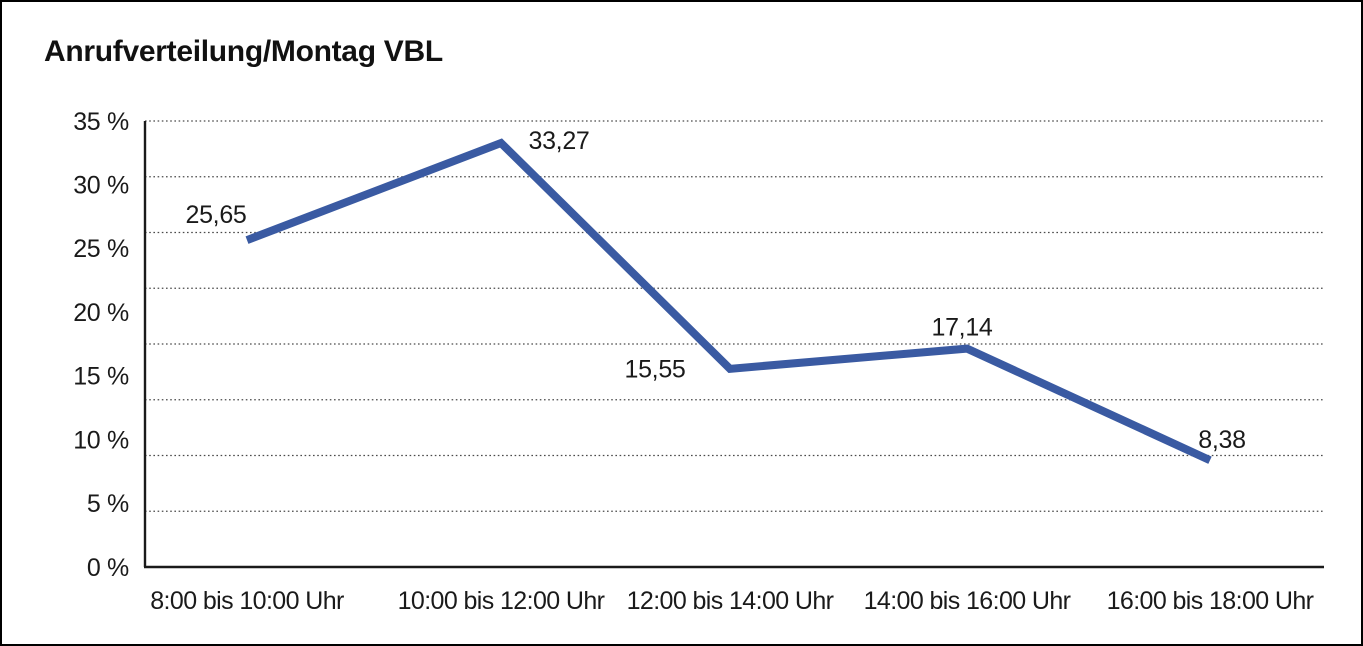  What do you see at coordinates (243, 51) in the screenshot?
I see `chart-title: Anrufverteilung/Montag VBL` at bounding box center [243, 51].